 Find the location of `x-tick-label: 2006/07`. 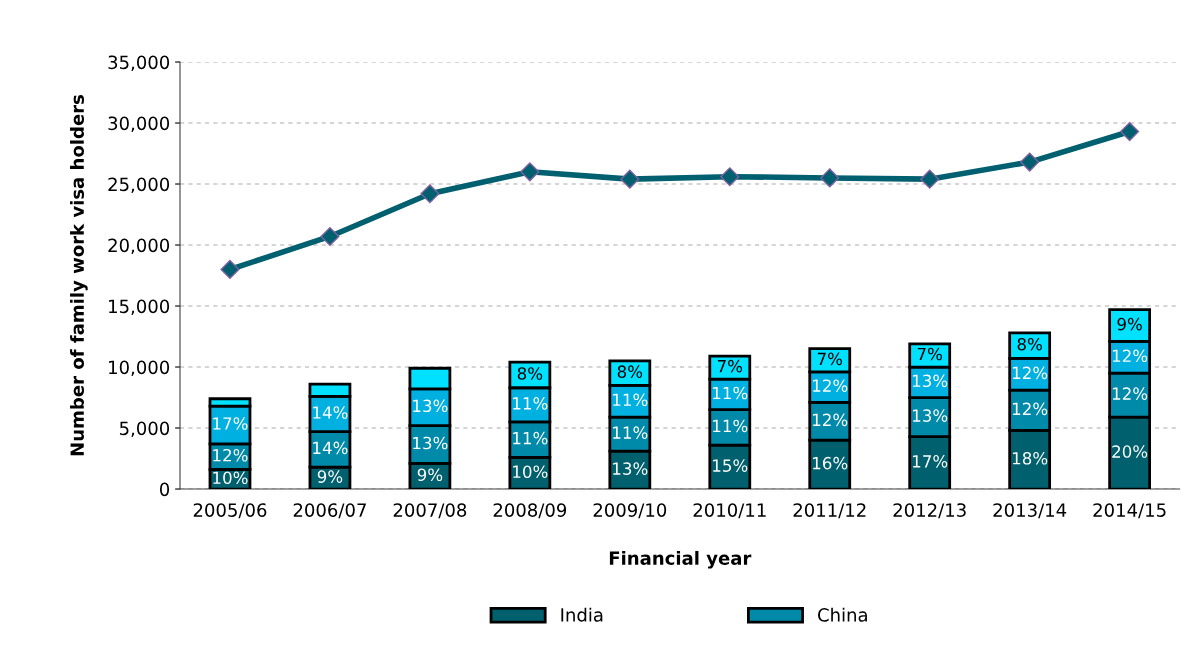

x-tick-label: 2006/07 is located at coordinates (329, 511).